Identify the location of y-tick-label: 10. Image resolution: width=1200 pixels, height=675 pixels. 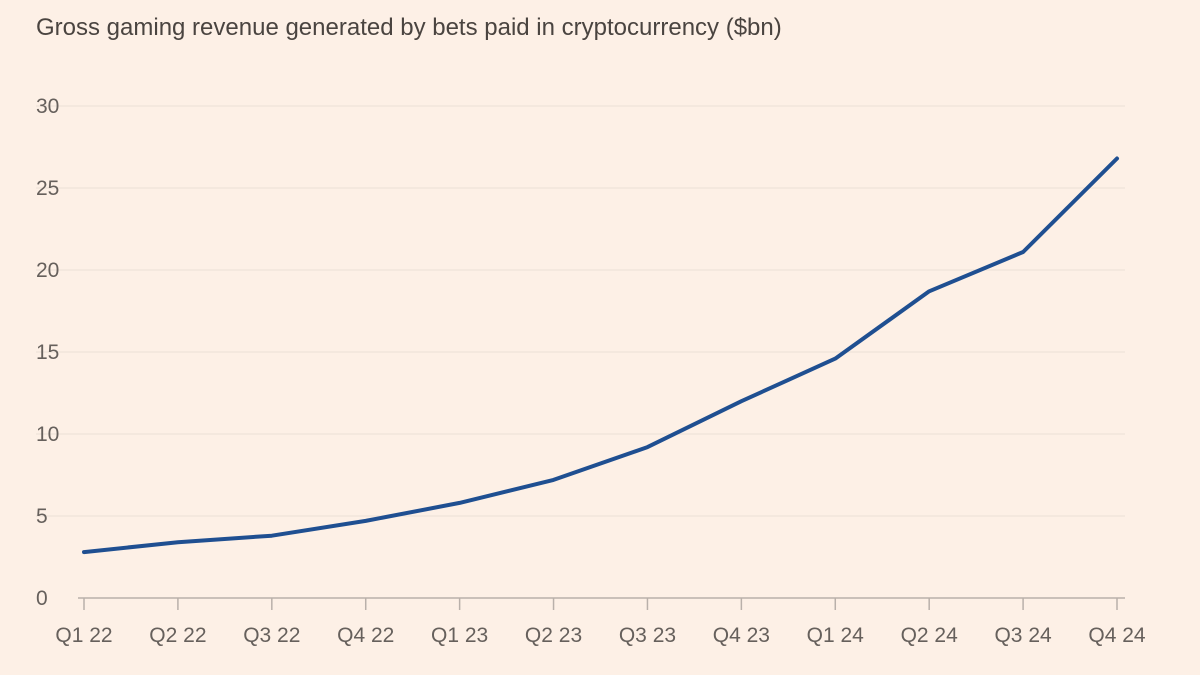
(47, 434).